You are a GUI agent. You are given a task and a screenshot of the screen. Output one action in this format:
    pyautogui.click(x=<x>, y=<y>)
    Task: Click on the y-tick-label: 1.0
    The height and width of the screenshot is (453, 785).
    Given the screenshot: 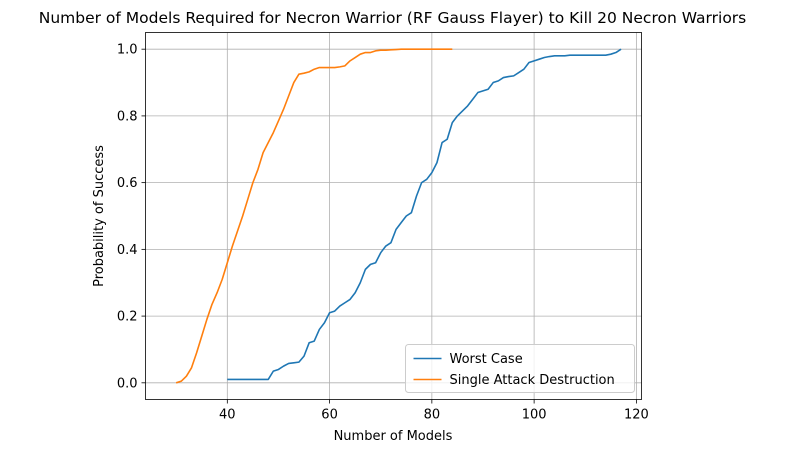 What is the action you would take?
    pyautogui.click(x=127, y=50)
    